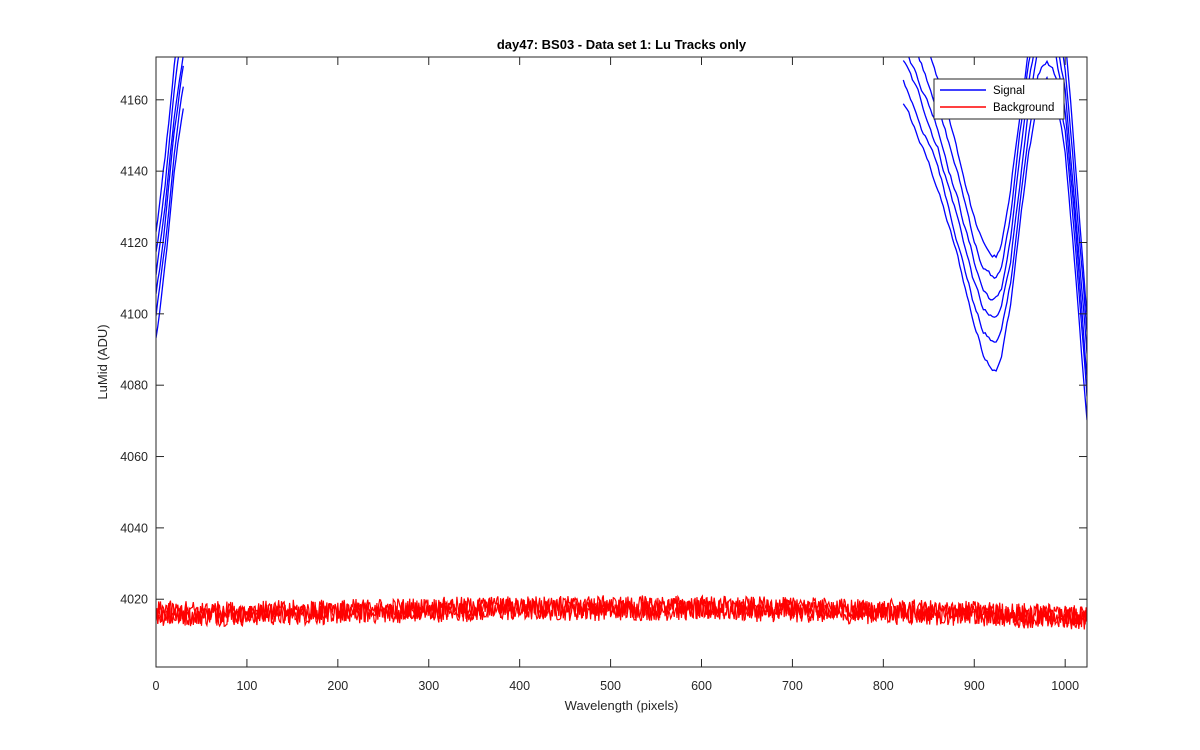 The image size is (1200, 750). What do you see at coordinates (1023, 108) in the screenshot?
I see `legend-label: Background` at bounding box center [1023, 108].